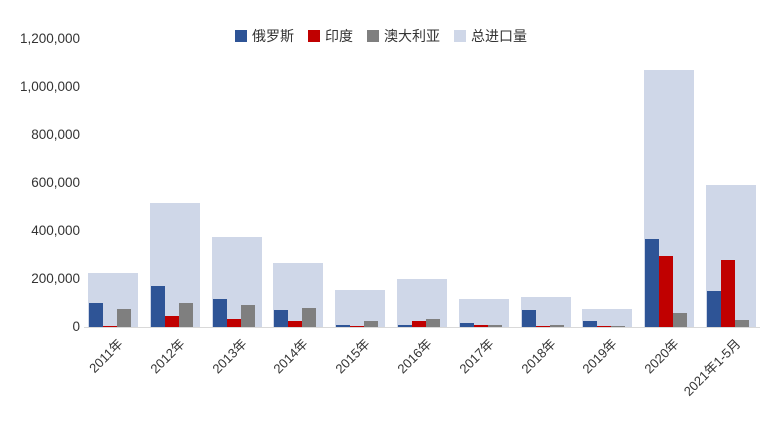 The width and height of the screenshot is (762, 426). What do you see at coordinates (712, 367) in the screenshot?
I see `x-tick-label: 2021年1-5月` at bounding box center [712, 367].